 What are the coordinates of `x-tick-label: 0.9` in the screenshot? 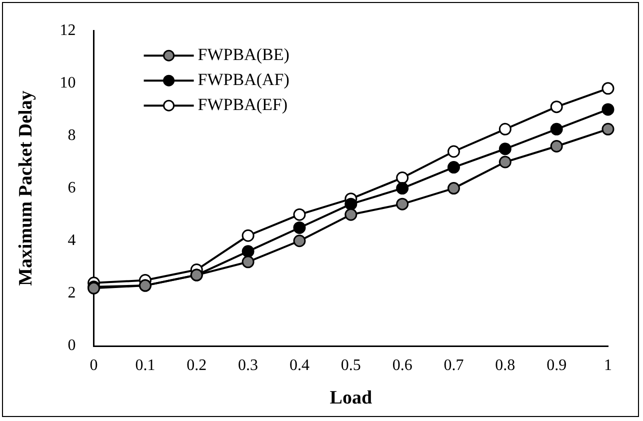 It's located at (556, 365).